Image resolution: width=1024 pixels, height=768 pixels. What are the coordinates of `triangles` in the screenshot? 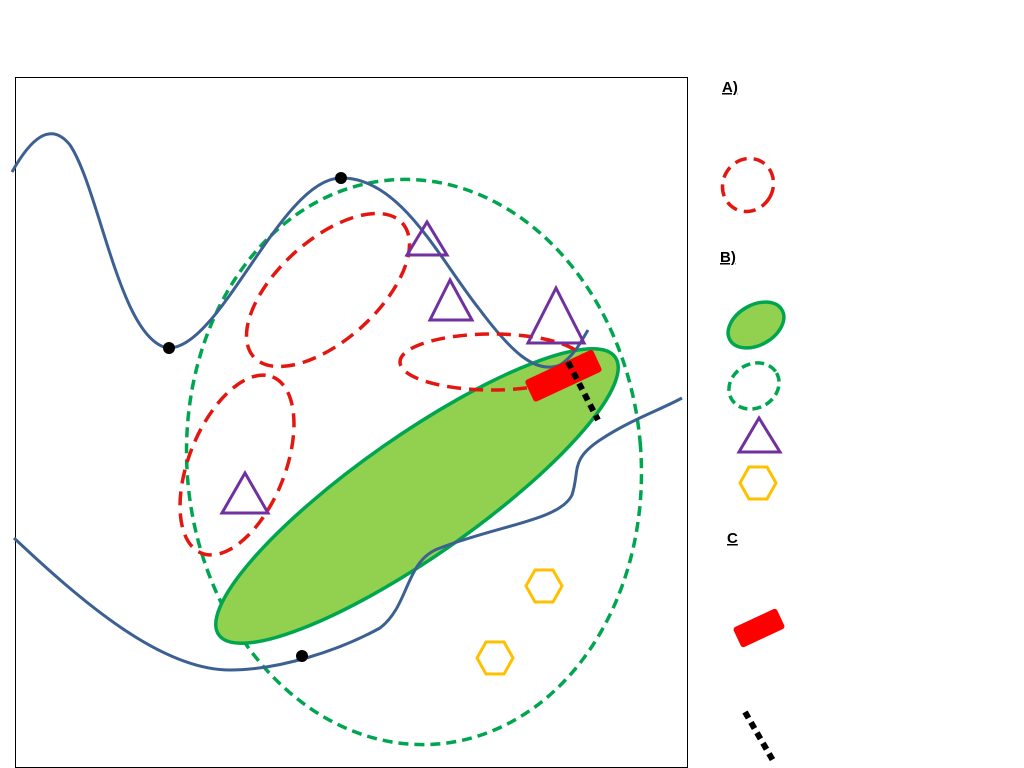 It's located at (403, 367).